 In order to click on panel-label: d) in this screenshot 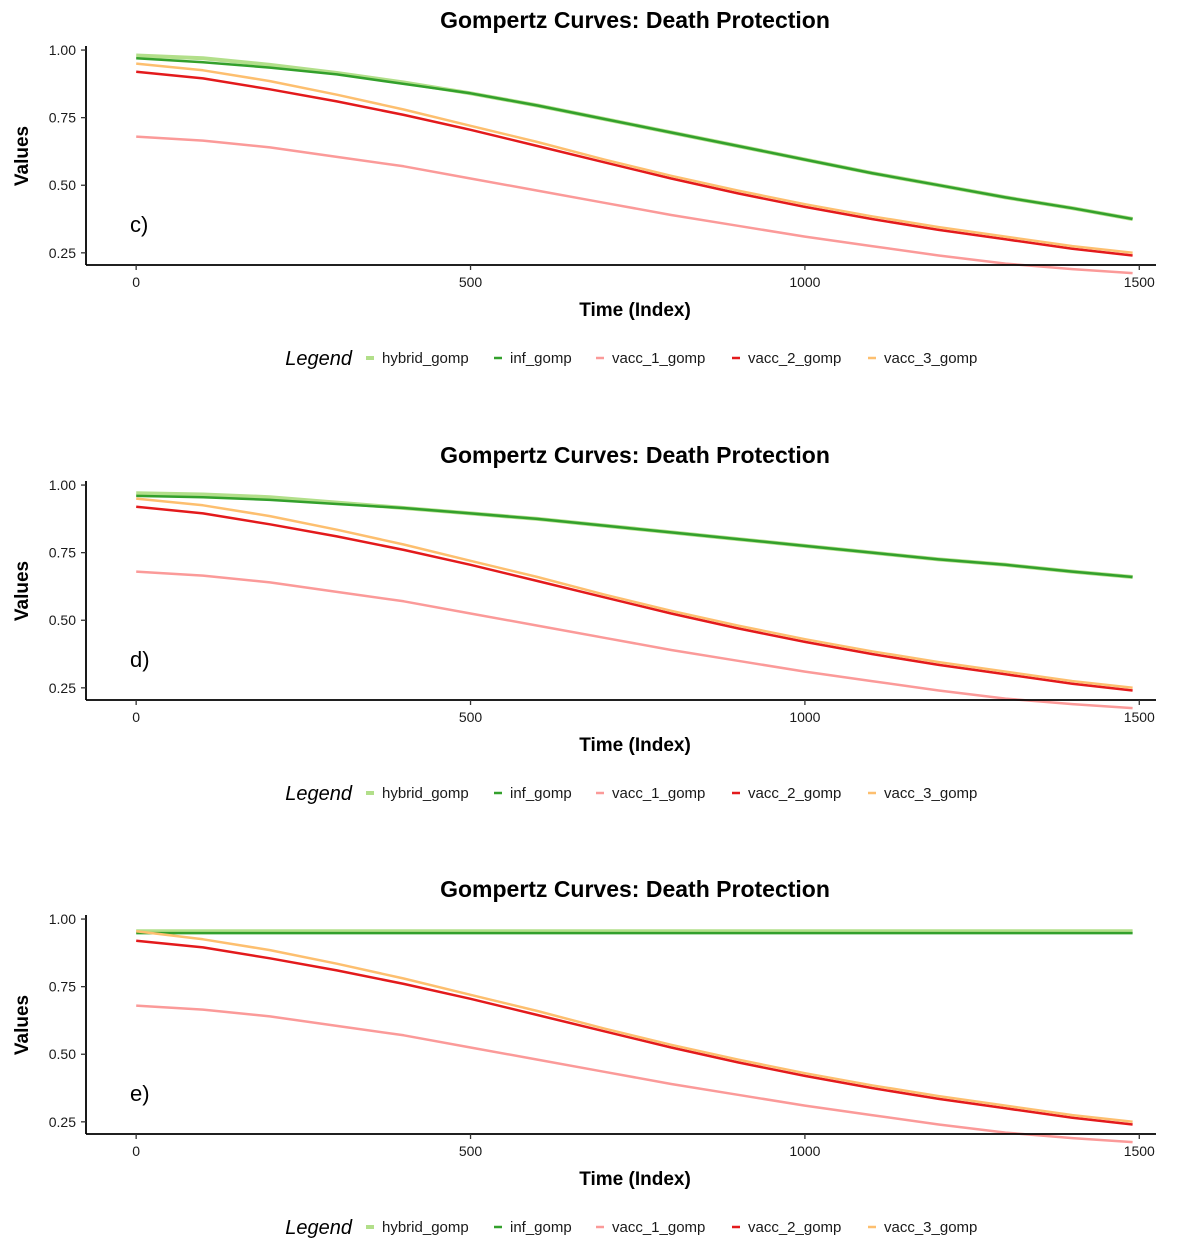, I will do `click(140, 659)`.